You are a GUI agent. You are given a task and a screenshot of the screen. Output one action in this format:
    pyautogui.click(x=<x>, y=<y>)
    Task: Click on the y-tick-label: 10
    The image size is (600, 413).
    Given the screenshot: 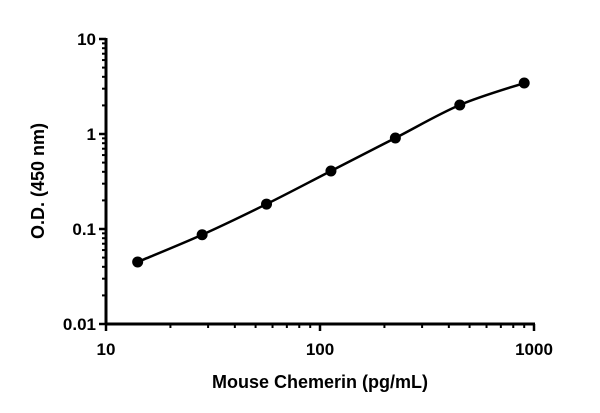 What is the action you would take?
    pyautogui.click(x=86, y=39)
    